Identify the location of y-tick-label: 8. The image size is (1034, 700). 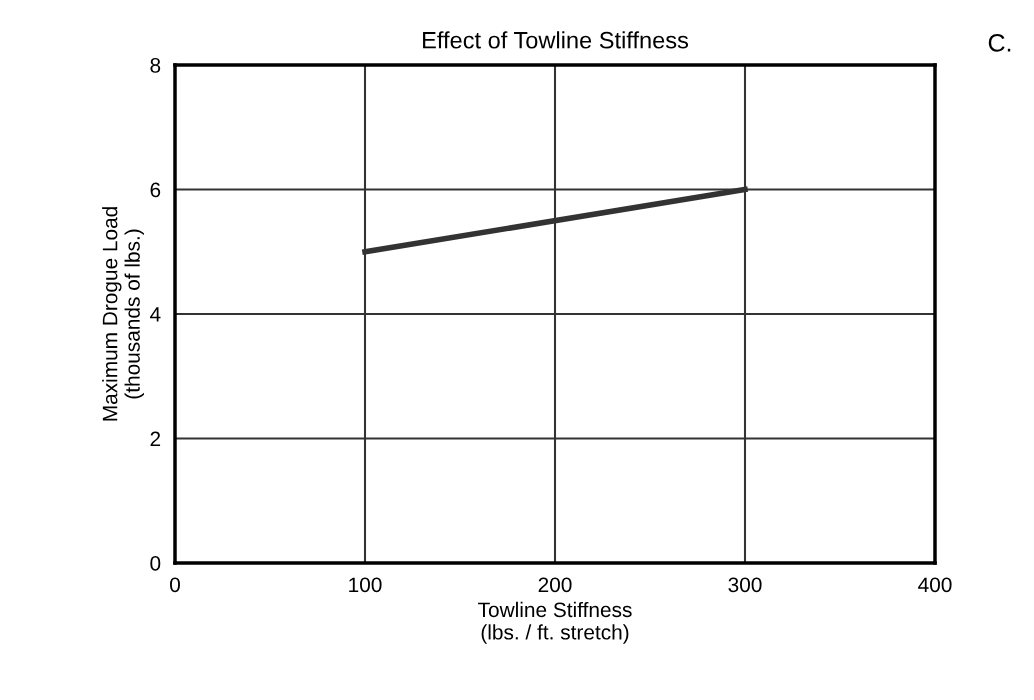
(155, 65).